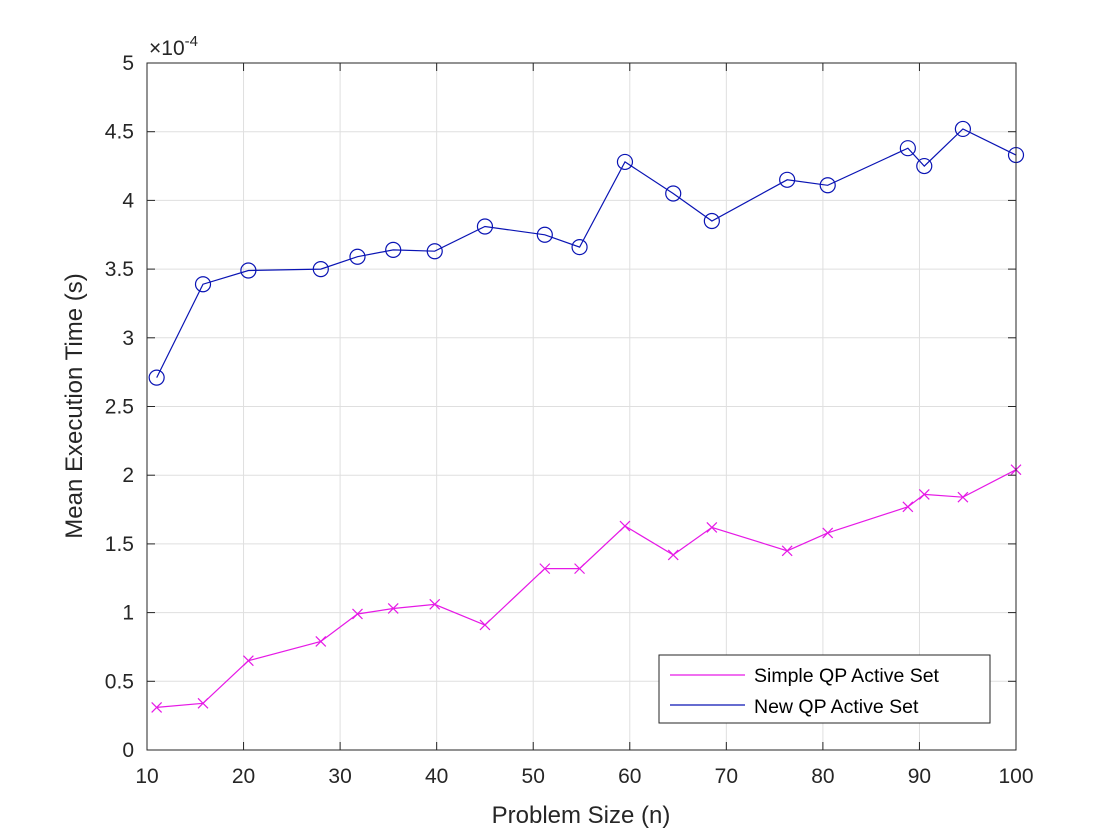 The image size is (1120, 840). What do you see at coordinates (146, 776) in the screenshot?
I see `x-tick-label: 10` at bounding box center [146, 776].